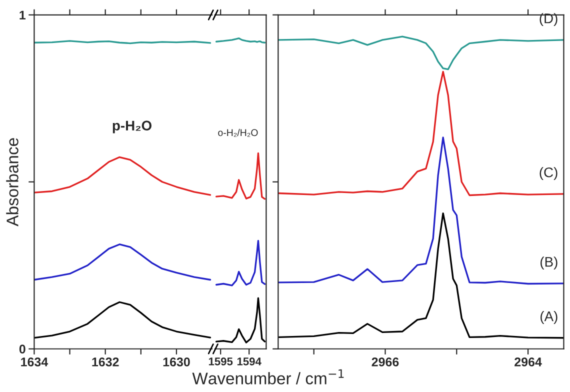 This screenshot has height=392, width=570. What do you see at coordinates (23, 15) in the screenshot?
I see `y-tick-label: 1` at bounding box center [23, 15].